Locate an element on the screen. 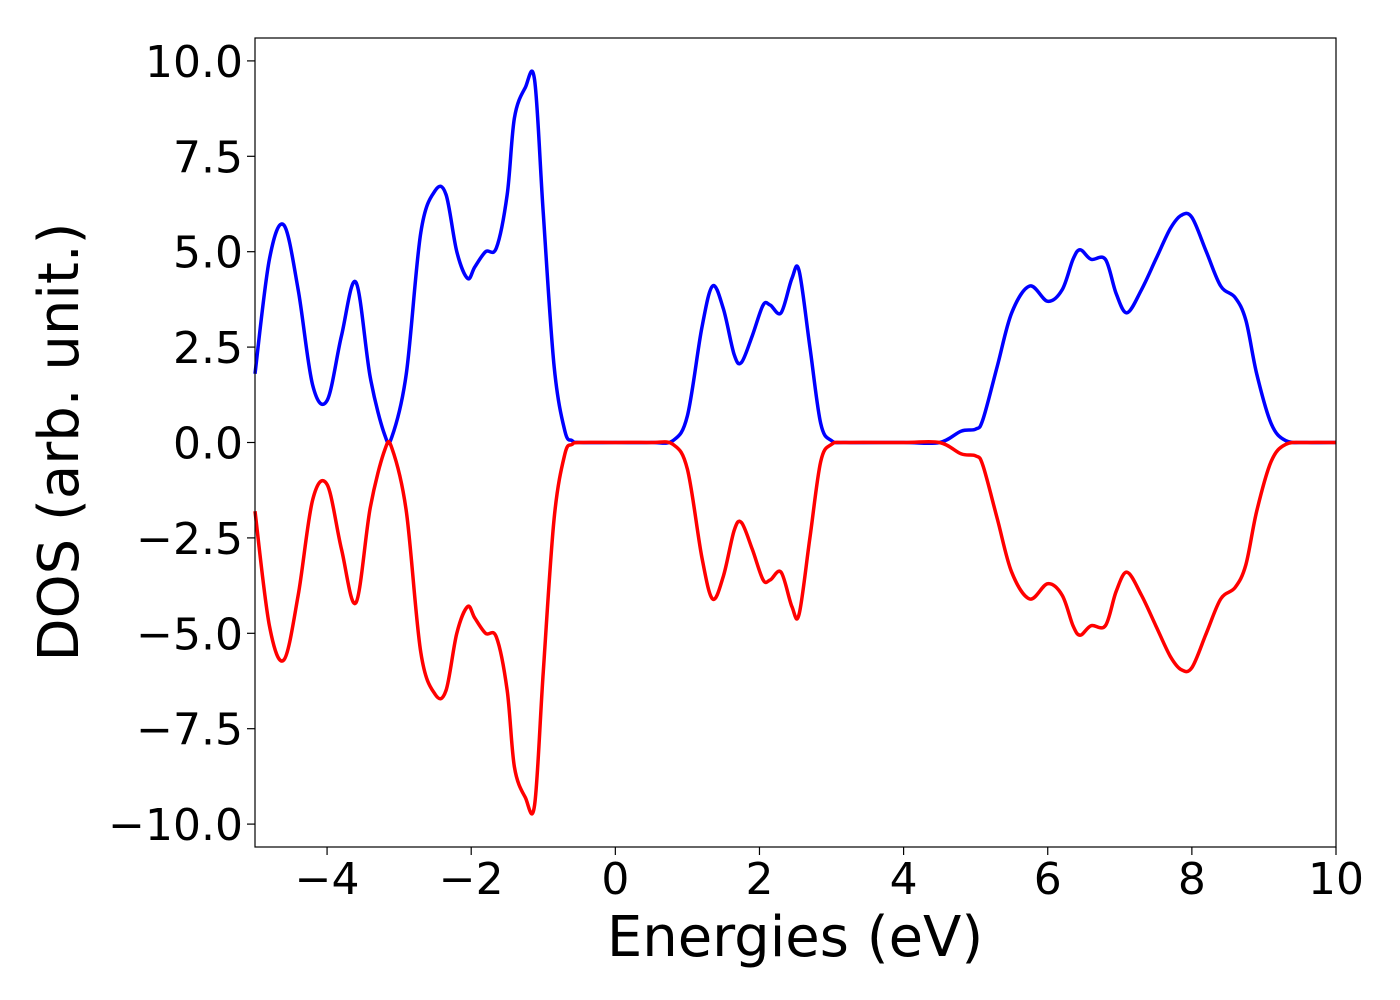 The image size is (1400, 1000). x-tick-label: 0 is located at coordinates (615, 879).